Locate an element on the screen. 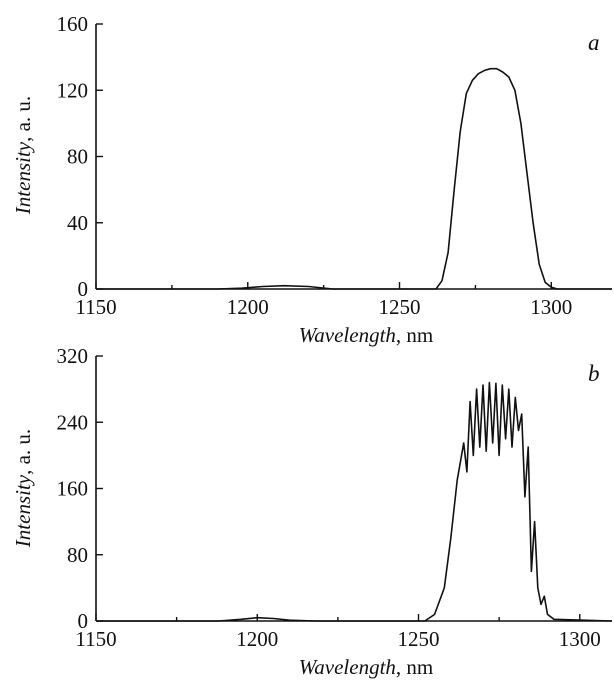 This screenshot has width=614, height=684. panel-b-y-tick-label: 240 is located at coordinates (73, 422).